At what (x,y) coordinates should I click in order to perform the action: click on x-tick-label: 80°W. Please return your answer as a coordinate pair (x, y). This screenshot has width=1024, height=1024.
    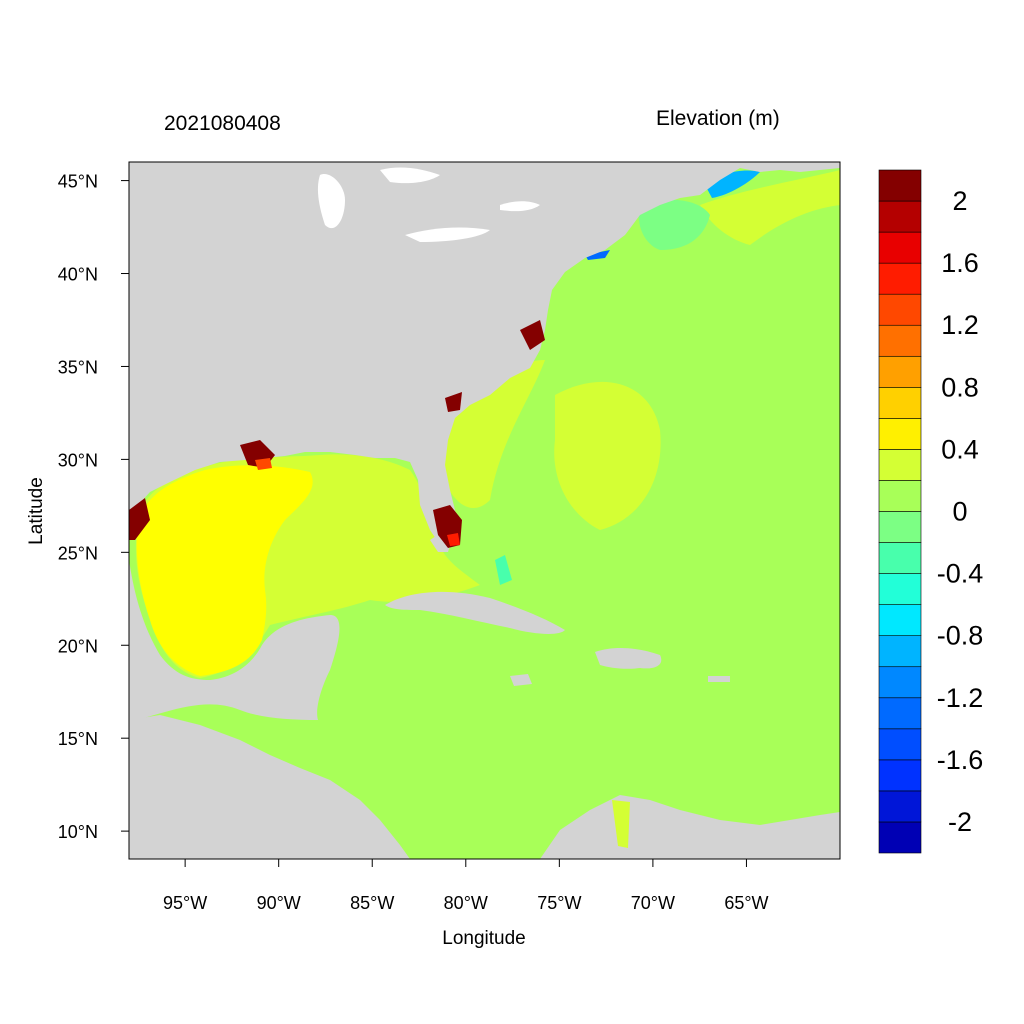
    Looking at the image, I should click on (466, 903).